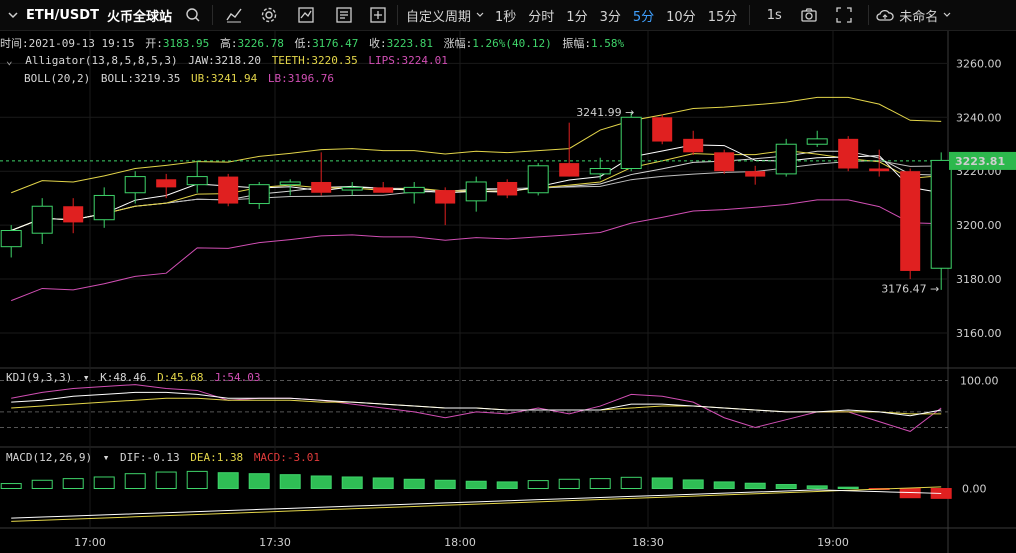 Image resolution: width=1016 pixels, height=553 pixels. What do you see at coordinates (979, 63) in the screenshot?
I see `price-tick: 3260.00` at bounding box center [979, 63].